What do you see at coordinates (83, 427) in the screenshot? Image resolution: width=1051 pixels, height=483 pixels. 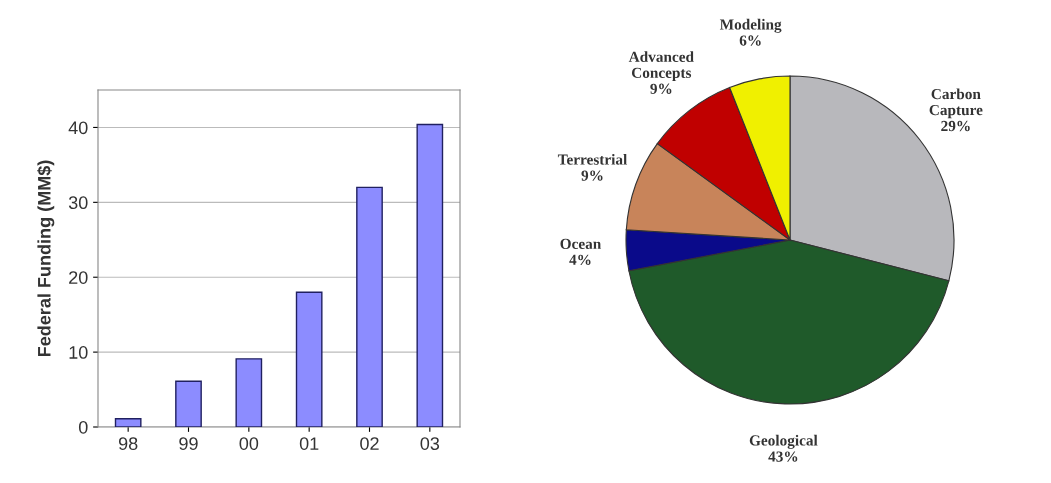 I see `y-tick-label: 0` at bounding box center [83, 427].